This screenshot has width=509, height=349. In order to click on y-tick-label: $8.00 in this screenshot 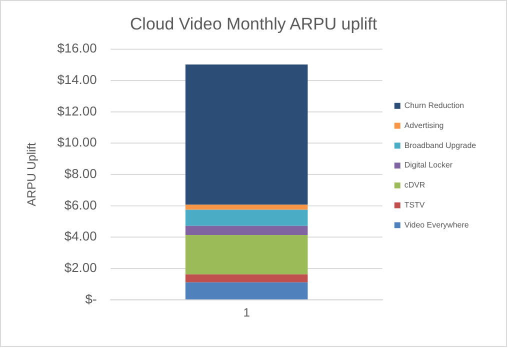, I will do `click(80, 174)`.